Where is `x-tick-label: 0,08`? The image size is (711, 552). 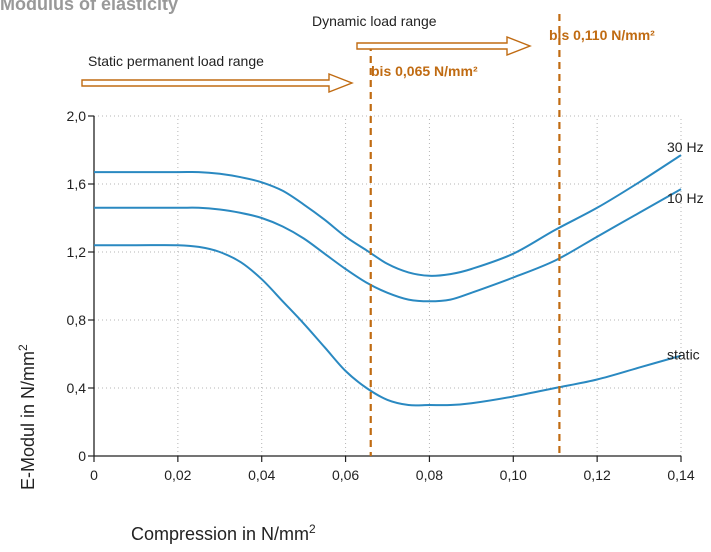
x-tick-label: 0,08 is located at coordinates (429, 475).